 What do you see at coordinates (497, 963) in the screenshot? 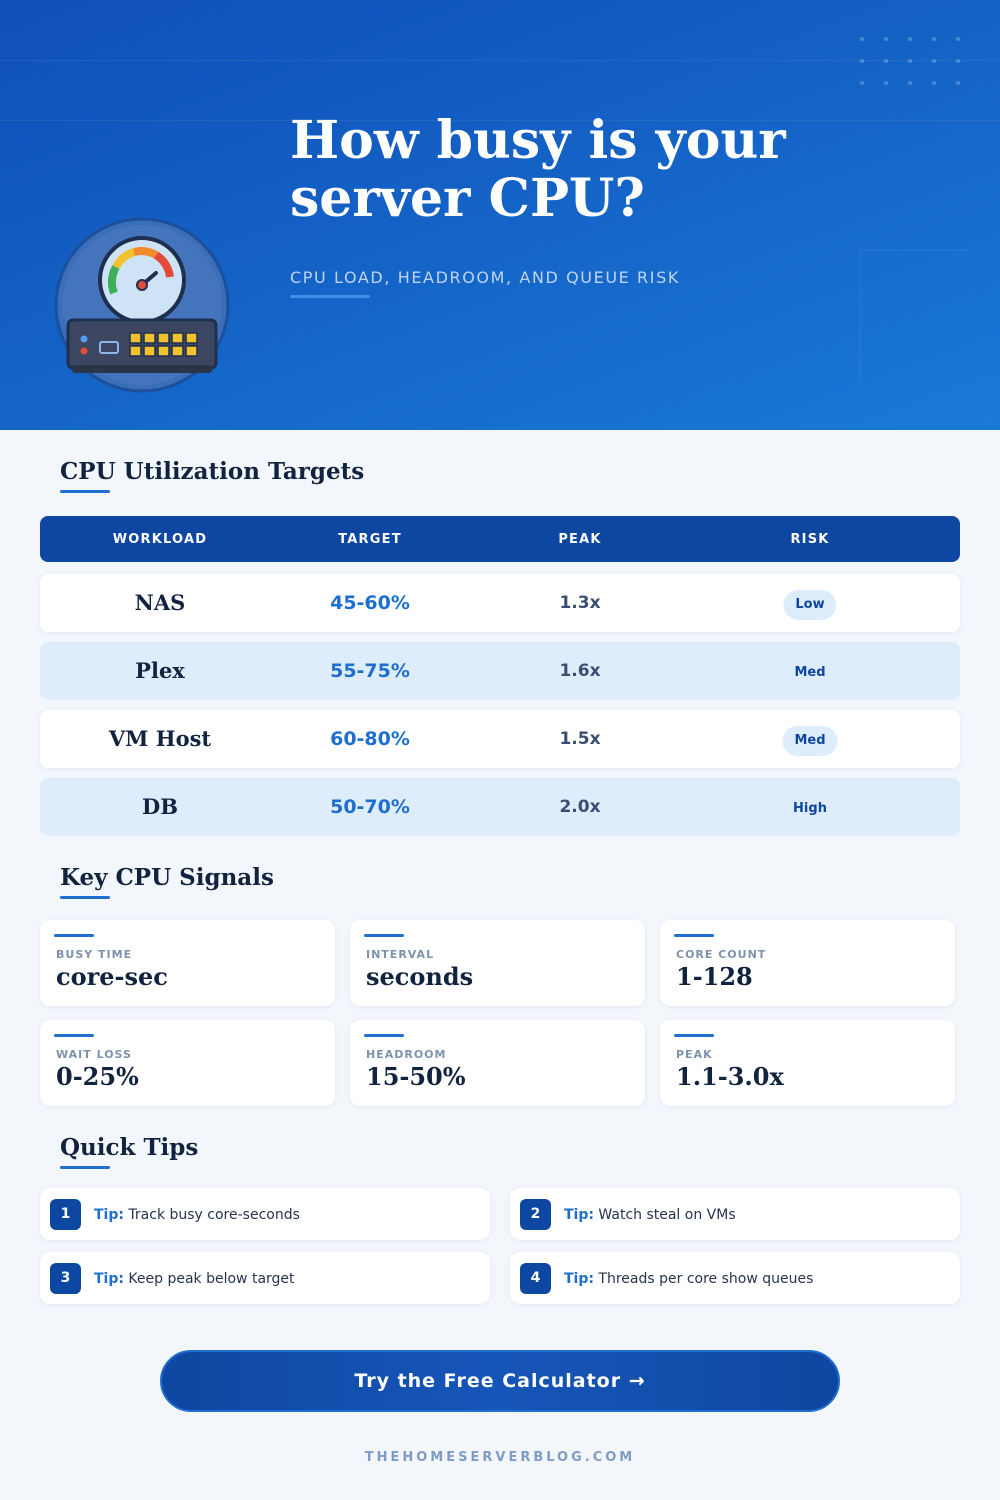
I see `signal-card: INTERVAL seconds` at bounding box center [497, 963].